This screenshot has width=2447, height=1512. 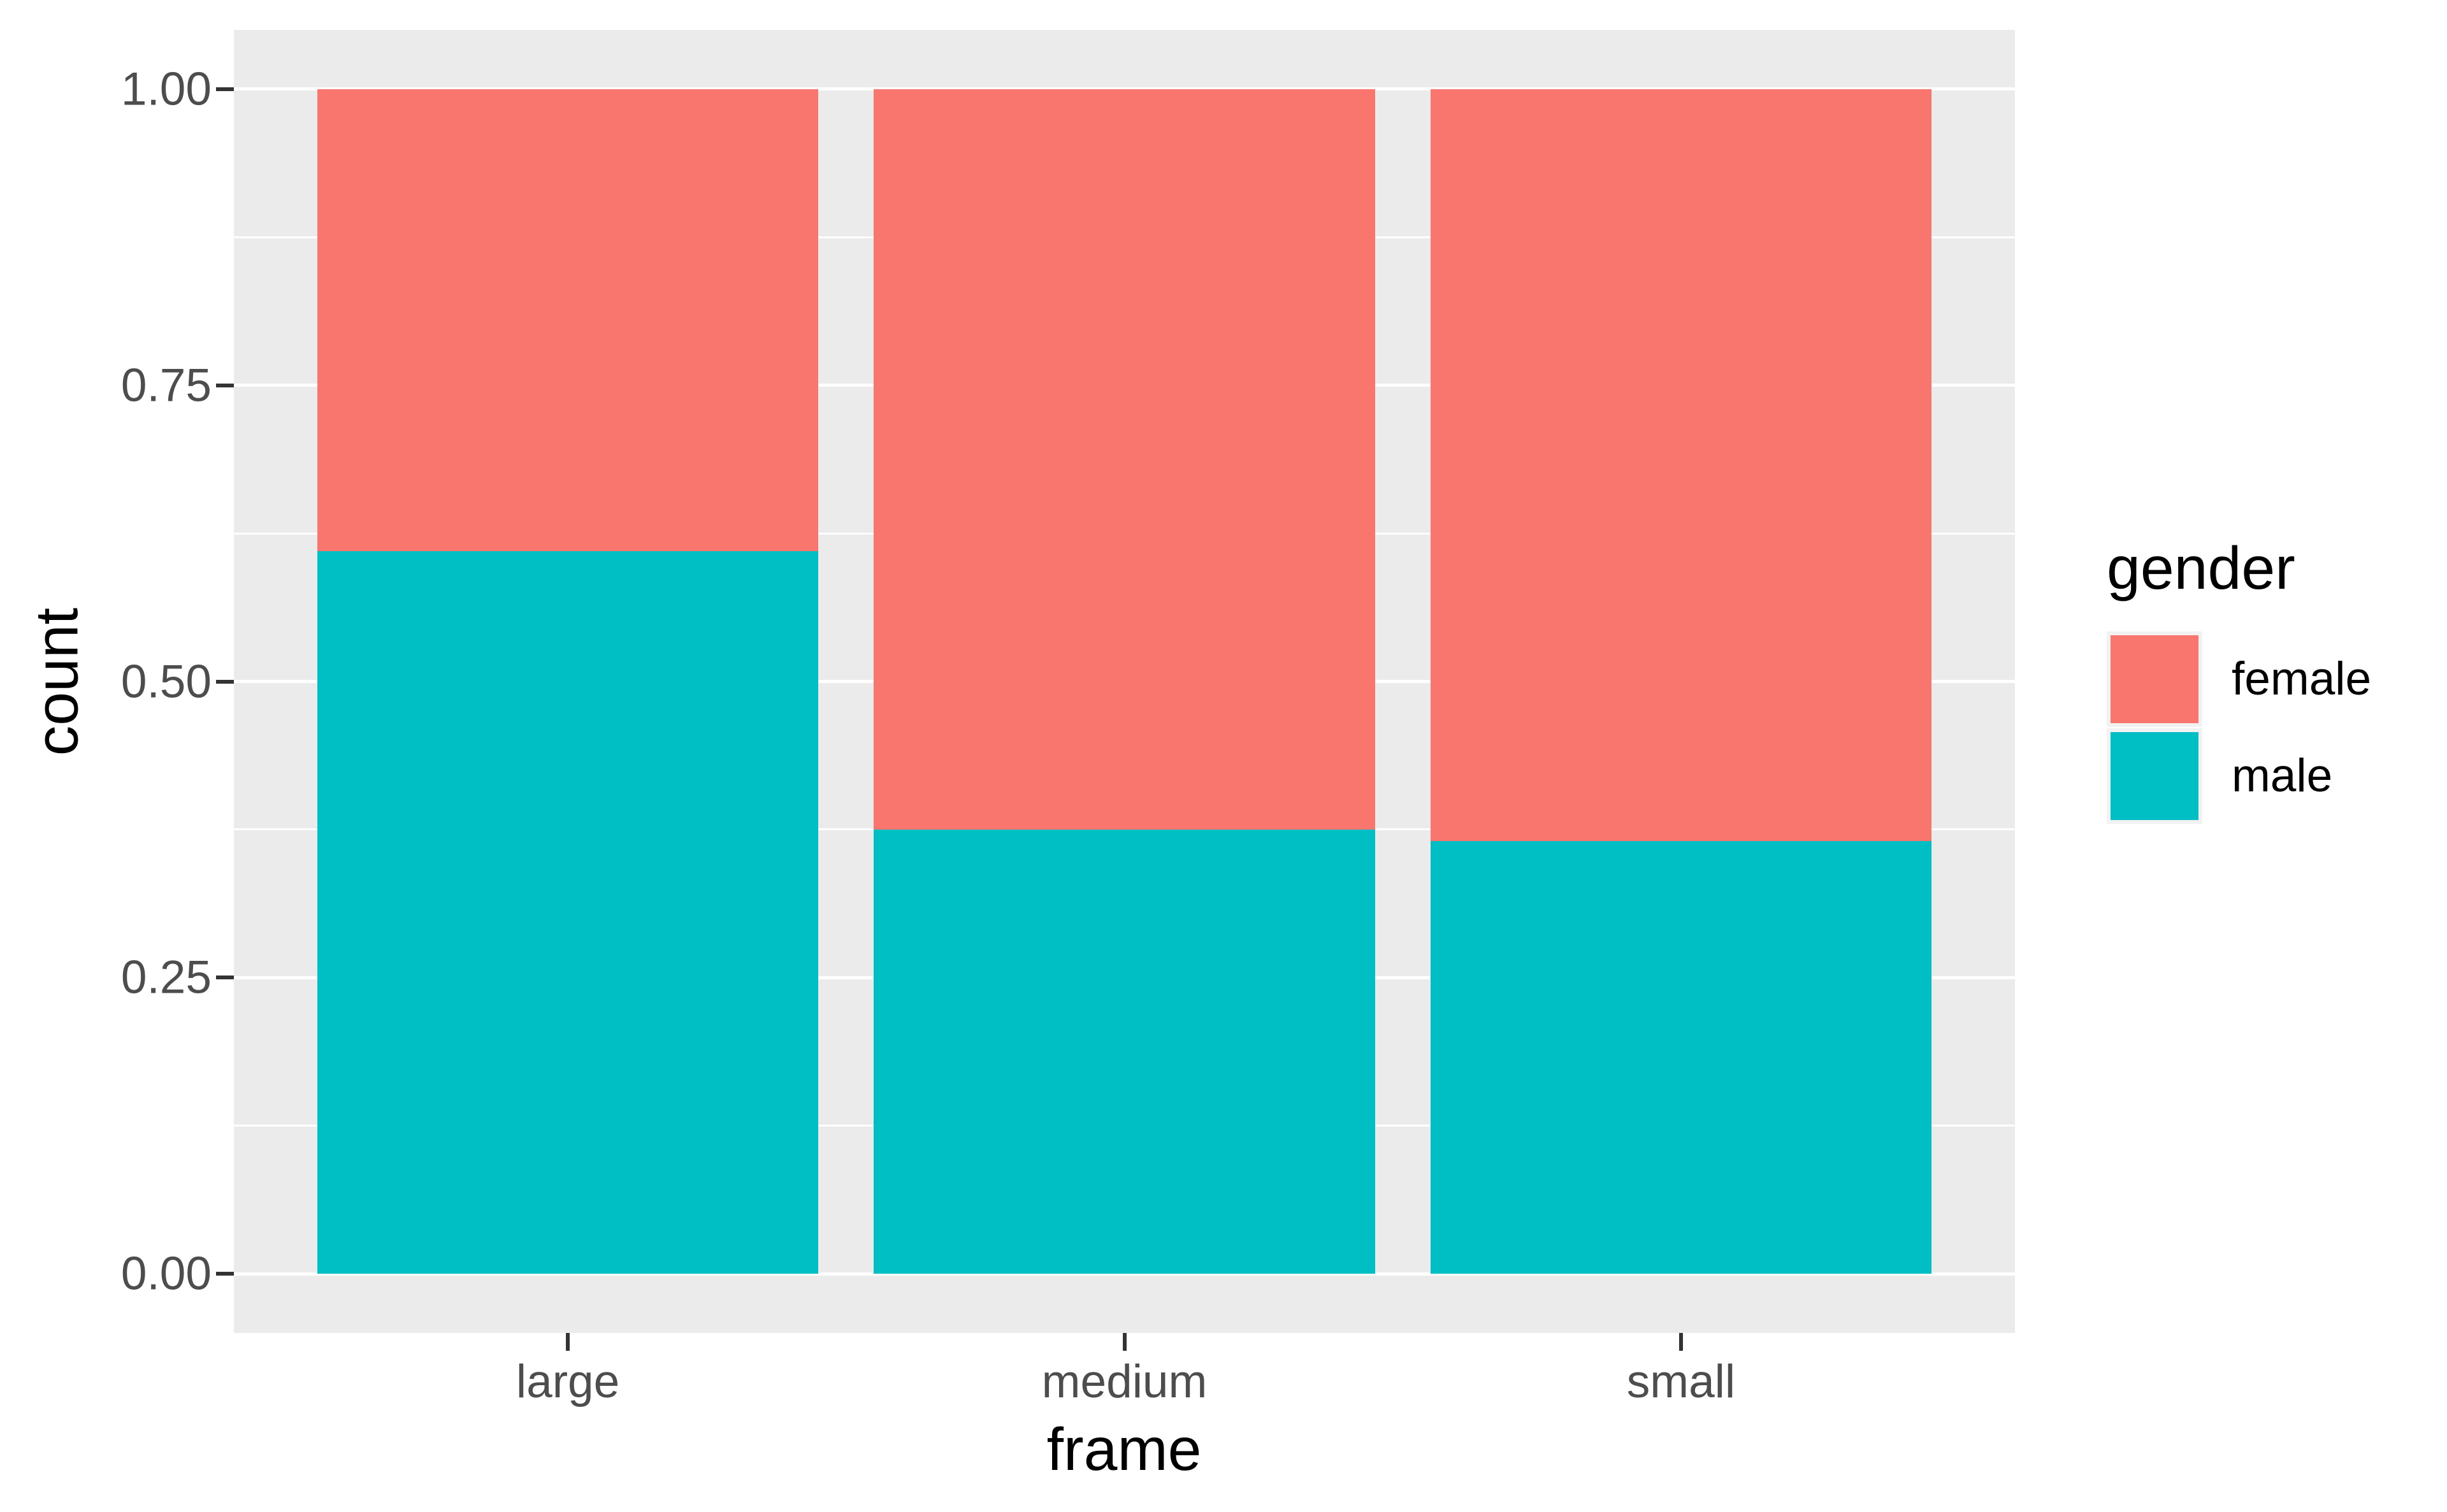 What do you see at coordinates (568, 320) in the screenshot?
I see `bar-segment-female-large` at bounding box center [568, 320].